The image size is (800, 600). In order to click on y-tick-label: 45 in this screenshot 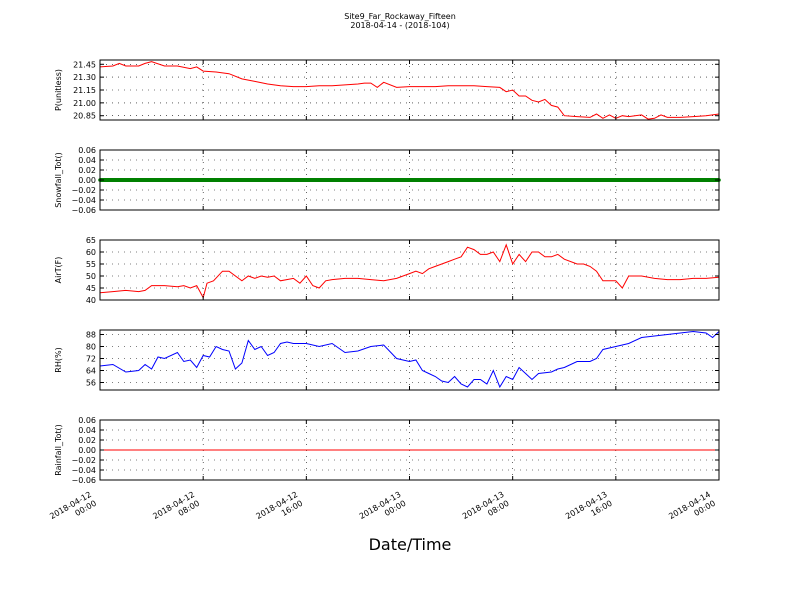, I will do `click(91, 288)`.